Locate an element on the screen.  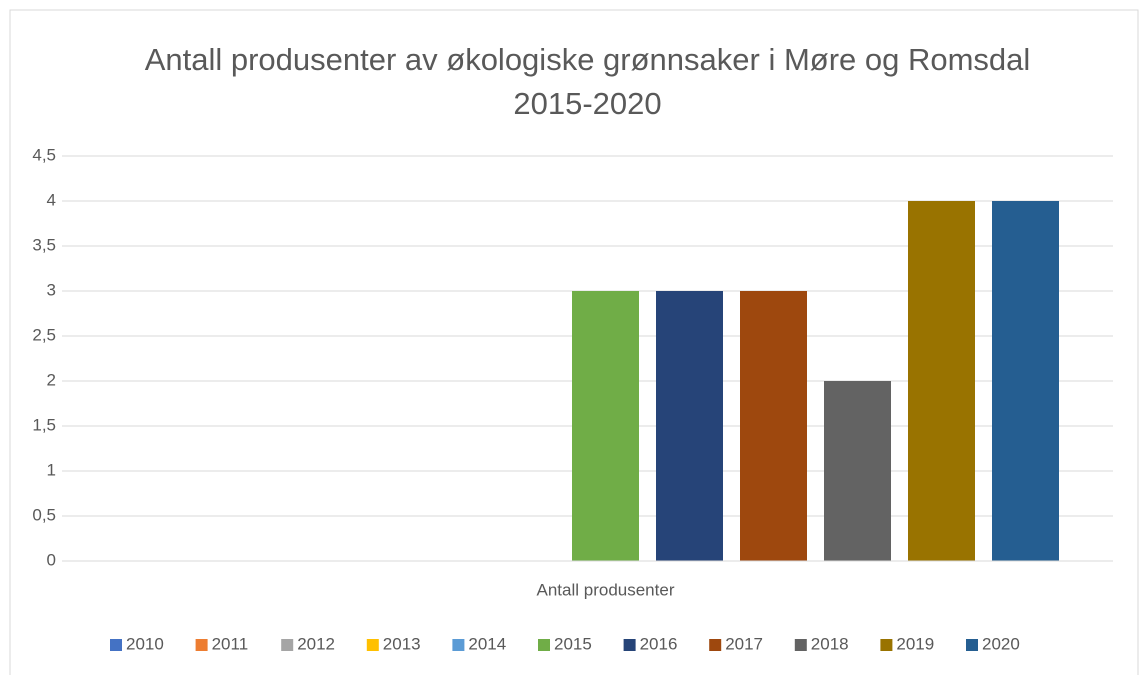
y-tick-label: 0 is located at coordinates (51, 559).